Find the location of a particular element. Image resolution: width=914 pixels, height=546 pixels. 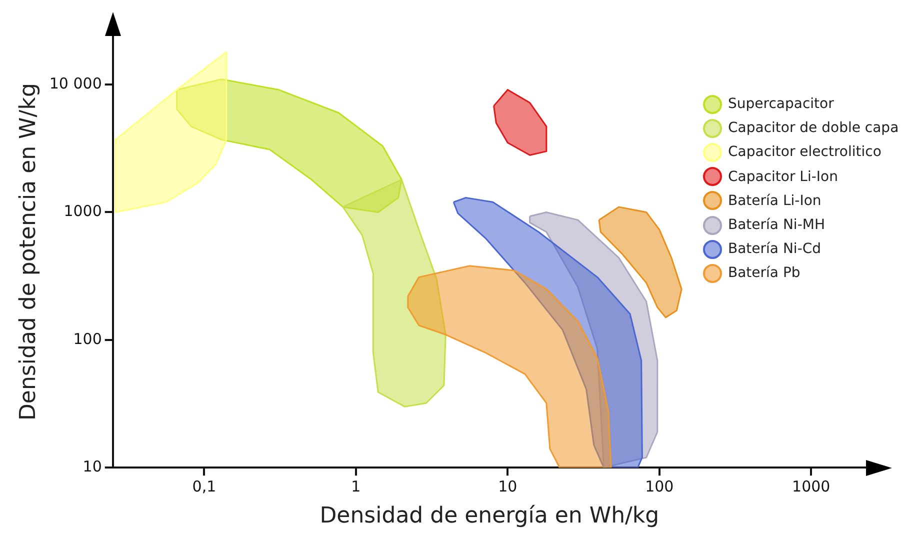

x-tick-label: 1000 is located at coordinates (811, 486).